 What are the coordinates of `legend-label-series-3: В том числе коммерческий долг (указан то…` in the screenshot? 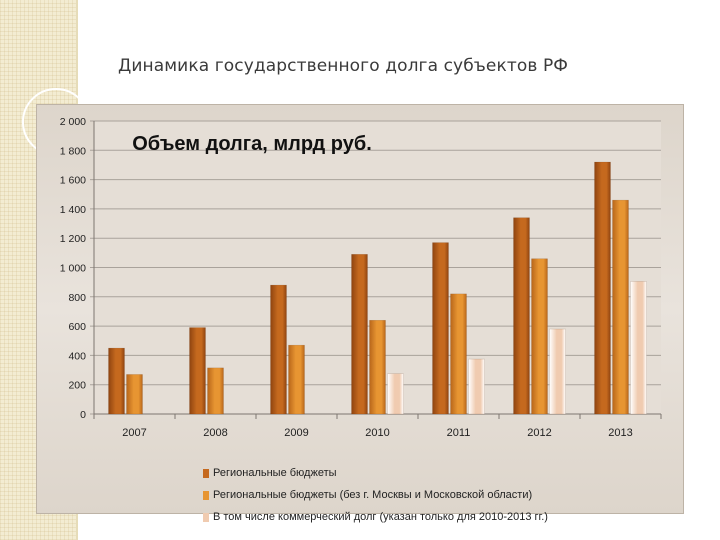 It's located at (380, 517).